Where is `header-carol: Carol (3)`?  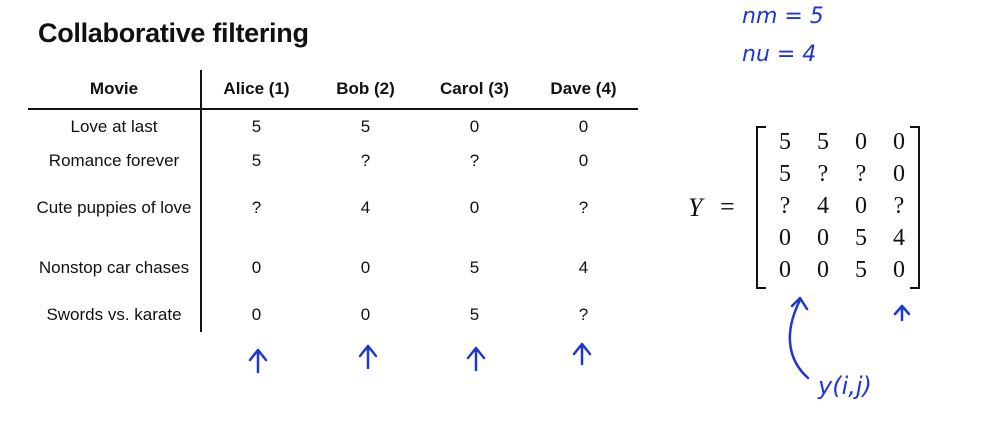
header-carol: Carol (3) is located at coordinates (474, 90).